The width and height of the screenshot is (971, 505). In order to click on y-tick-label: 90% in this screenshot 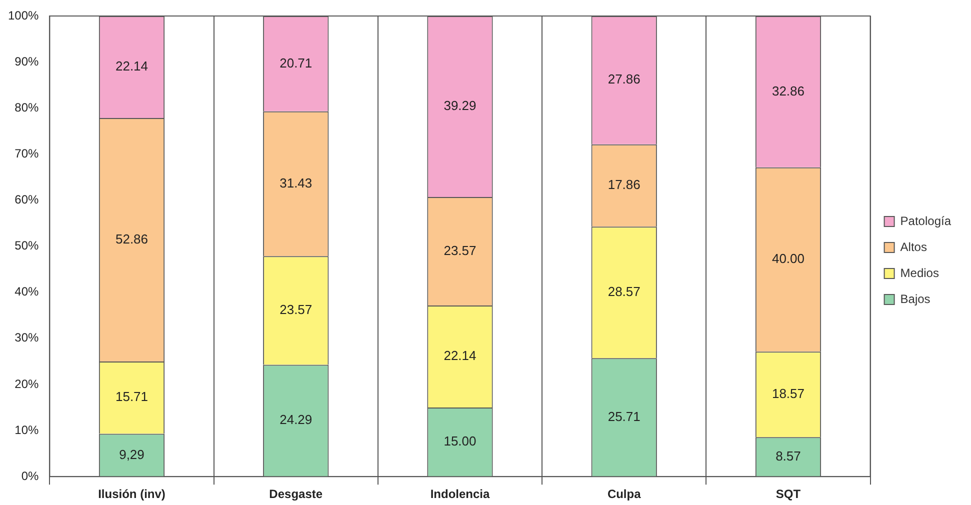, I will do `click(27, 61)`.